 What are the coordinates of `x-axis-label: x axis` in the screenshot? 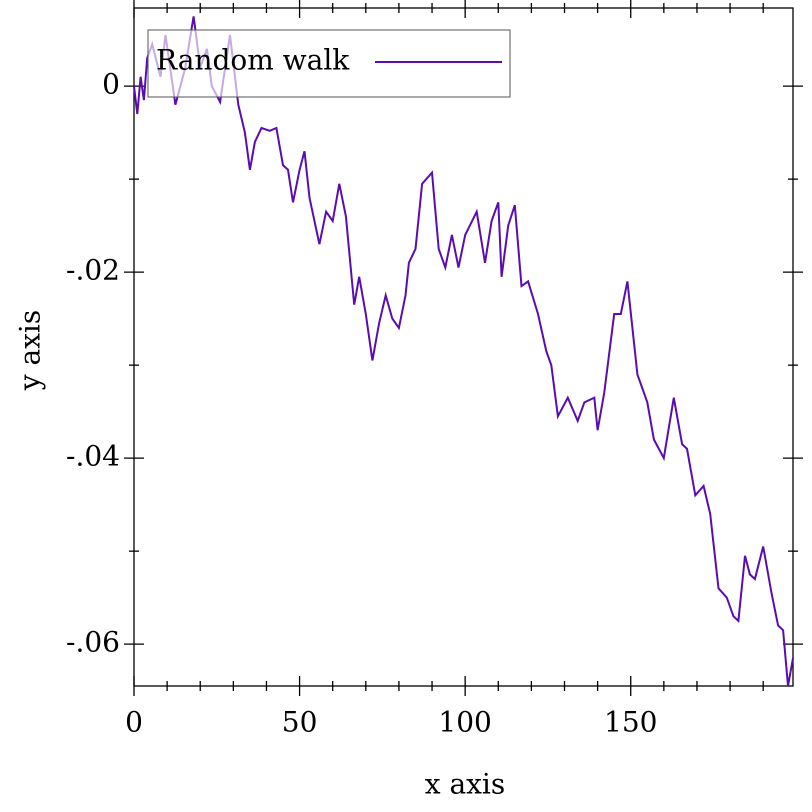 It's located at (465, 784).